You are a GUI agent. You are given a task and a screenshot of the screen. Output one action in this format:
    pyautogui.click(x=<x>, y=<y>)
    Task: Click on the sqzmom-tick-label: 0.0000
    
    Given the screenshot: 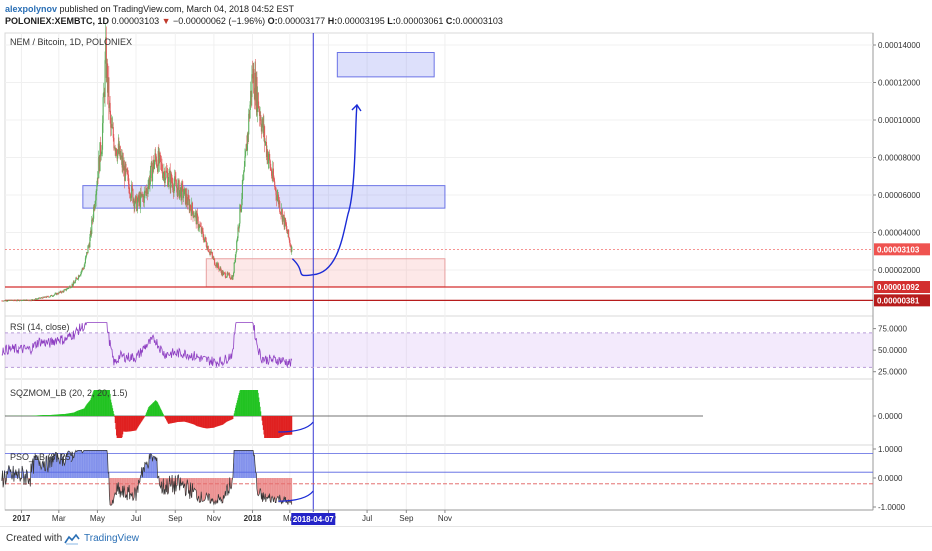 What is the action you would take?
    pyautogui.click(x=890, y=416)
    